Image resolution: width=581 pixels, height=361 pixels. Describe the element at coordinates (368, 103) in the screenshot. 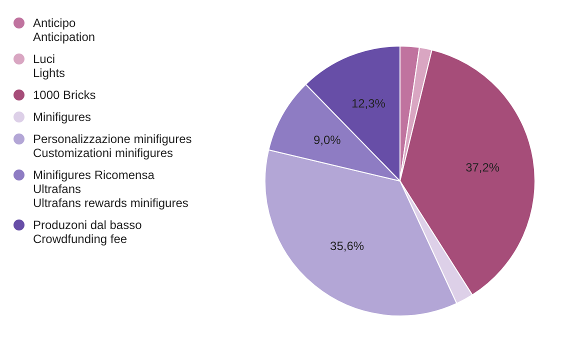

I see `data-label: 12,3%` at that location.